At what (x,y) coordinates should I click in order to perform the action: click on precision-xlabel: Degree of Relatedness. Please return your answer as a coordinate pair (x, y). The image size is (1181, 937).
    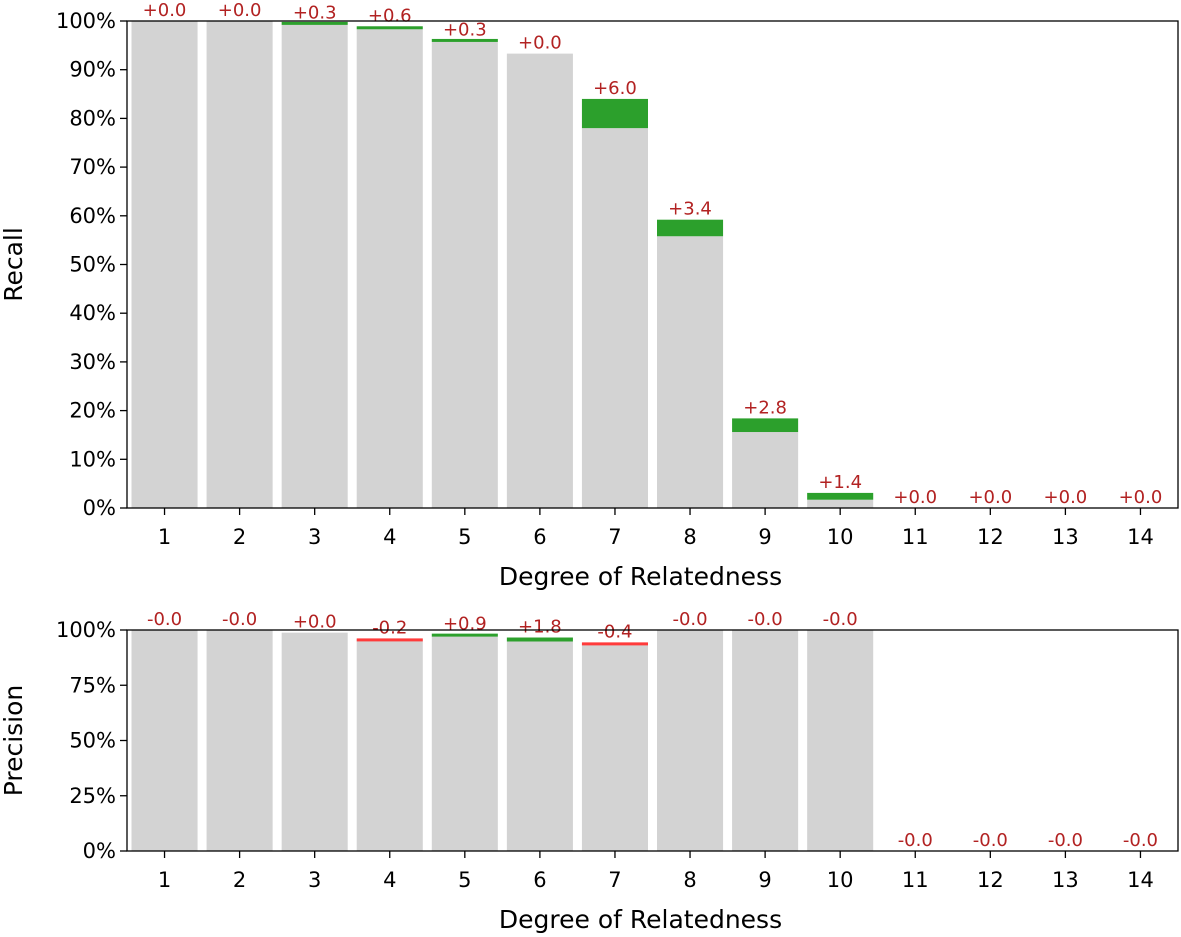
    Looking at the image, I should click on (640, 919).